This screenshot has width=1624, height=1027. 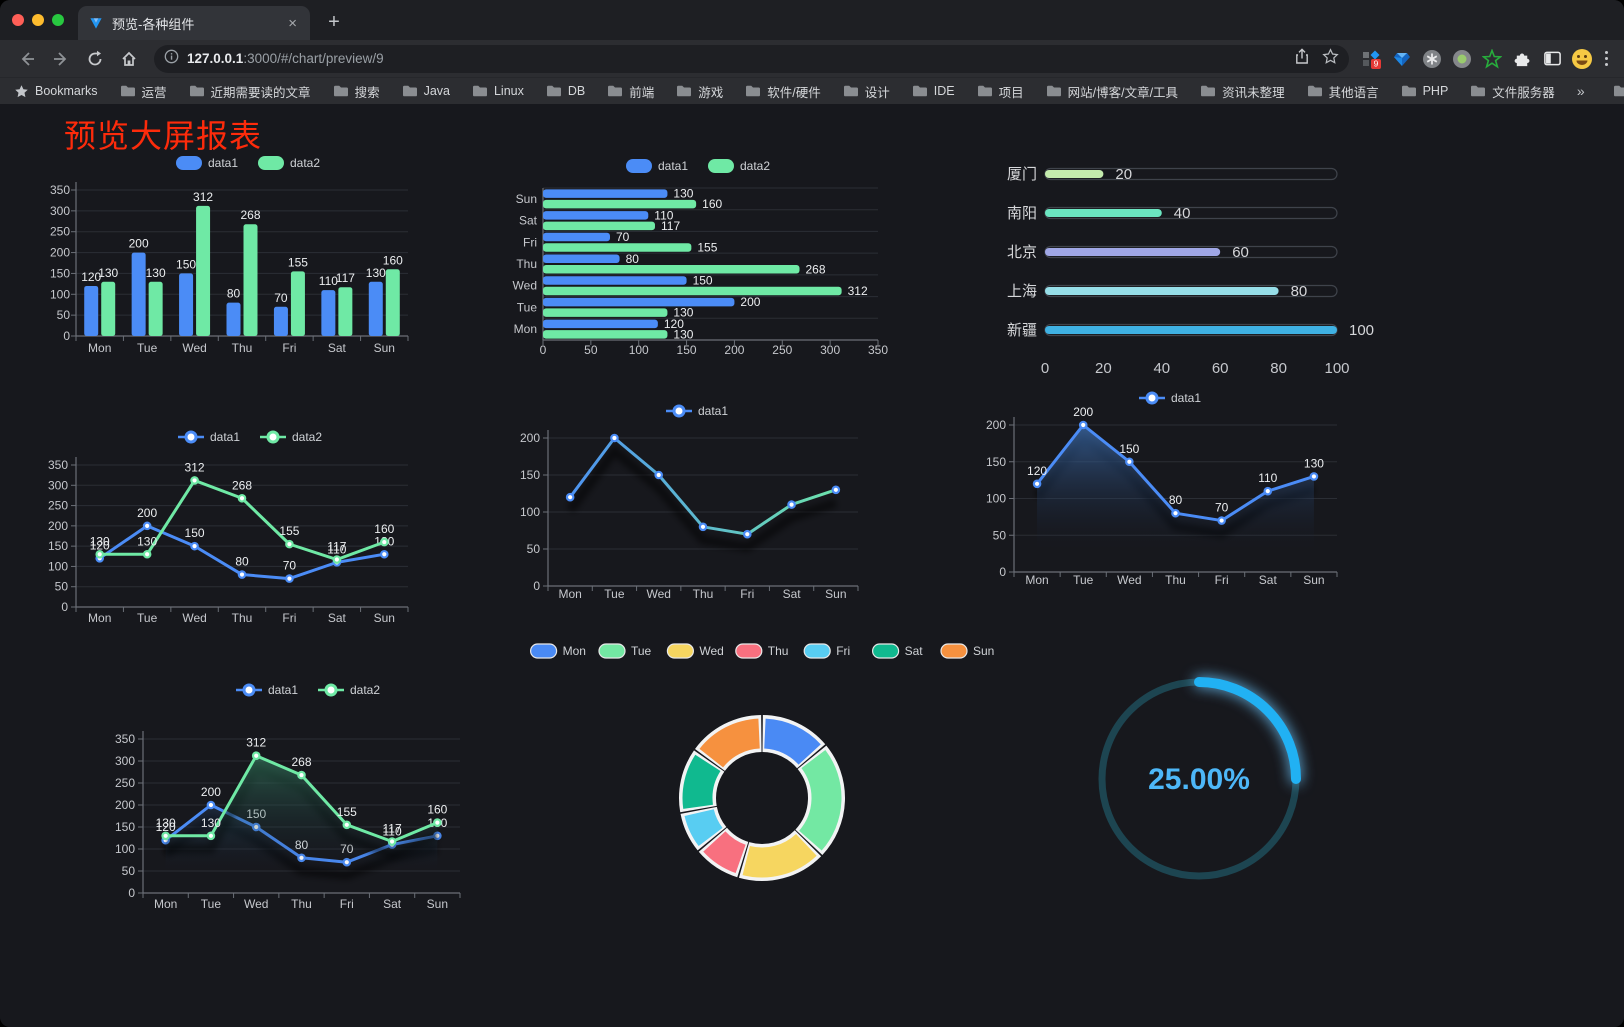 What do you see at coordinates (565, 91) in the screenshot?
I see `bookmark-folder: DB` at bounding box center [565, 91].